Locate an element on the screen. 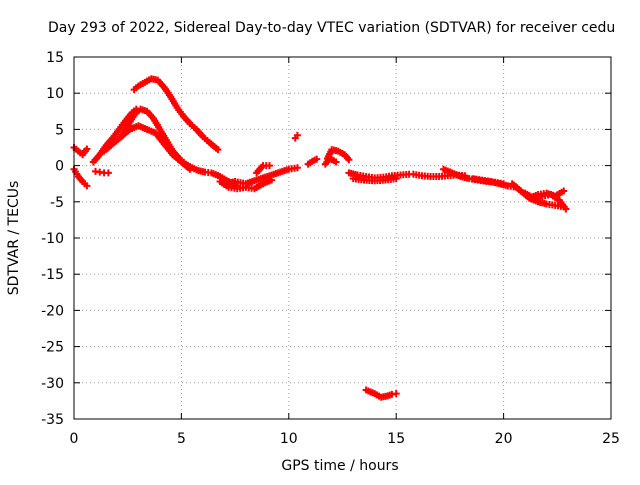 This screenshot has width=640, height=485. series-arc-trough-b is located at coordinates (260, 176).